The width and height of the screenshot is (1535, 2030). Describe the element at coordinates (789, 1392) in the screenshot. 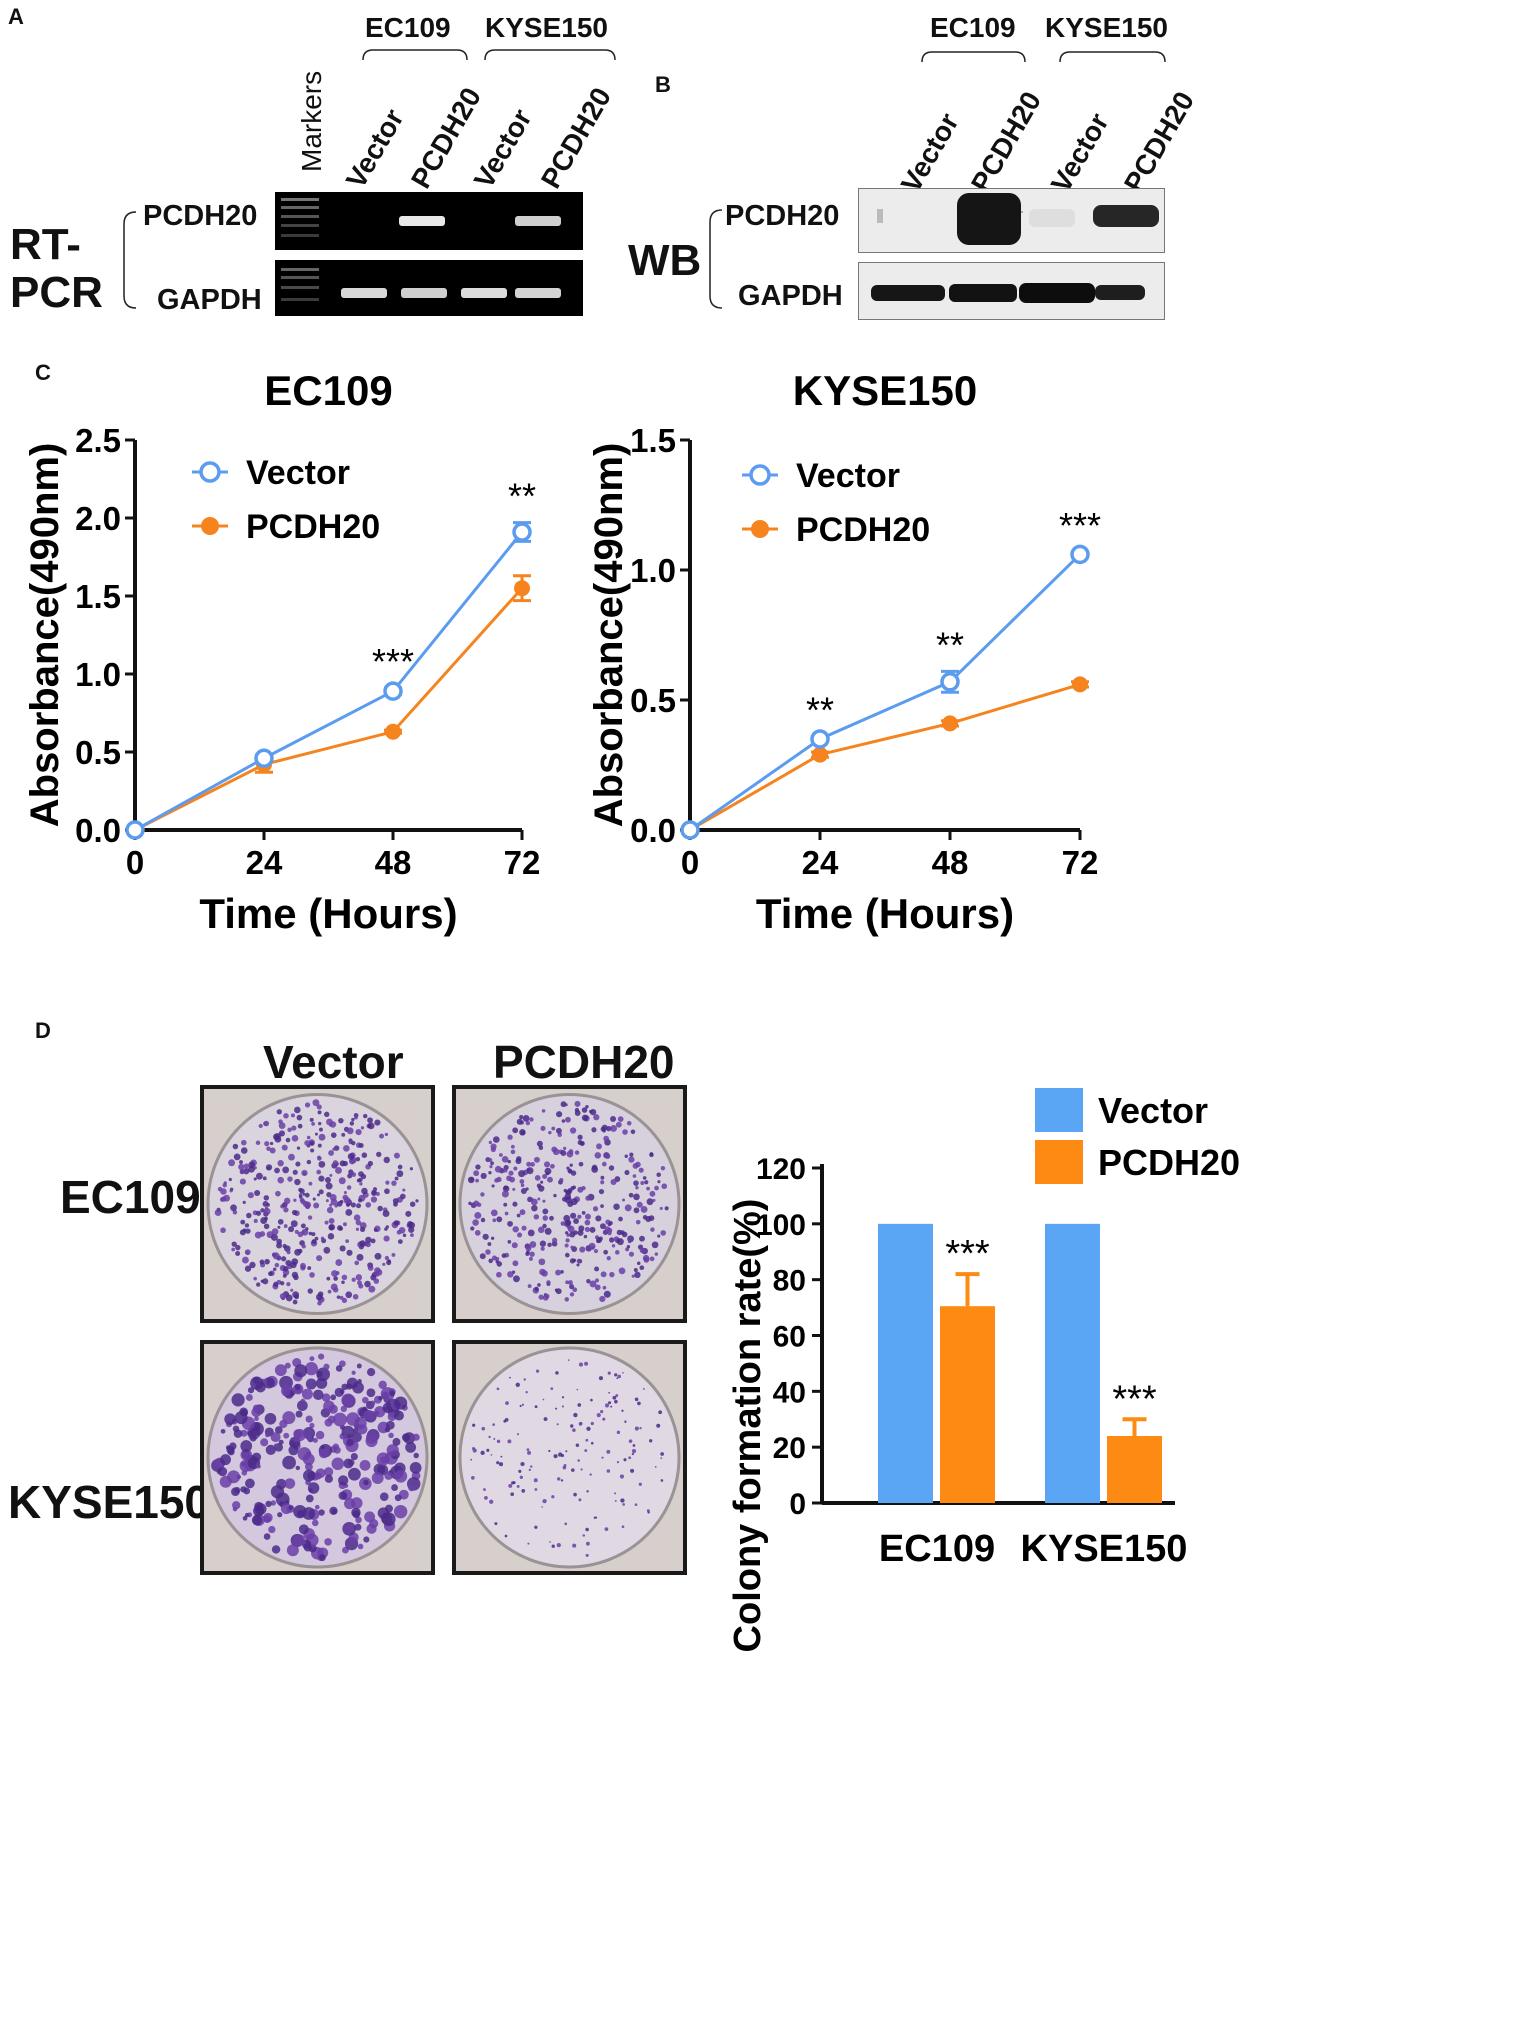

I see `y-tick-label: 40` at that location.